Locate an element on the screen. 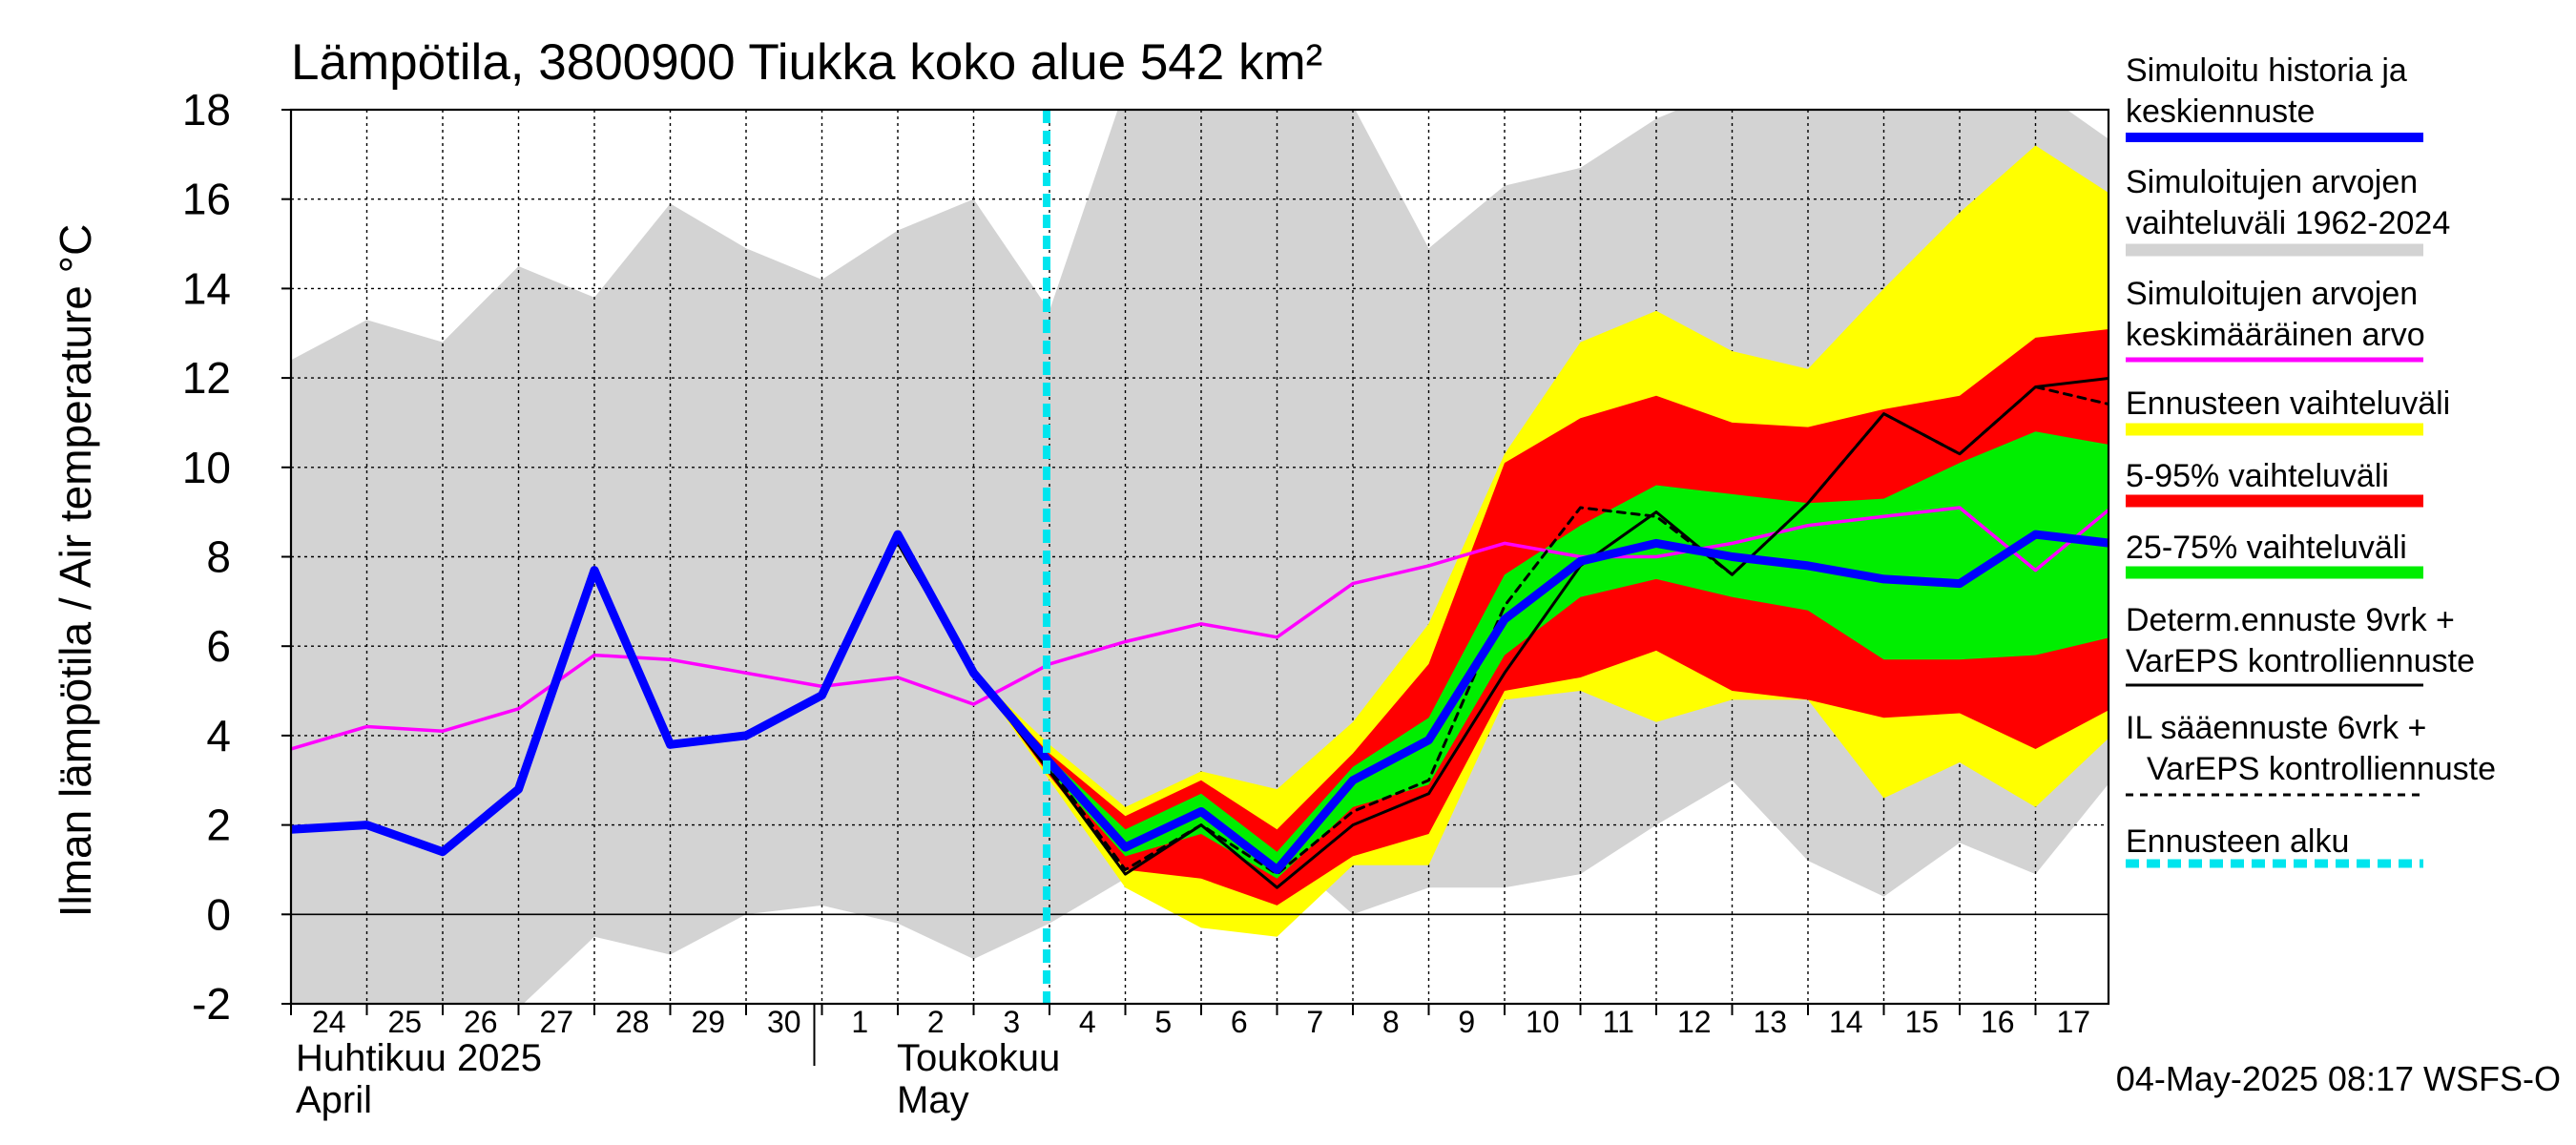 The image size is (2576, 1145). x-tick-label: 1 is located at coordinates (859, 1022).